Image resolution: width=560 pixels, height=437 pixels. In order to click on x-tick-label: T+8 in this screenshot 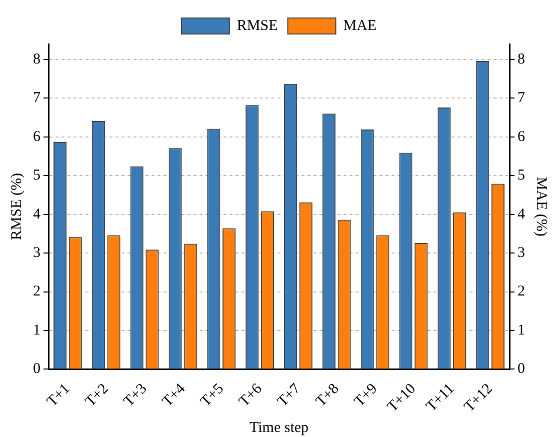, I will do `click(327, 395)`.